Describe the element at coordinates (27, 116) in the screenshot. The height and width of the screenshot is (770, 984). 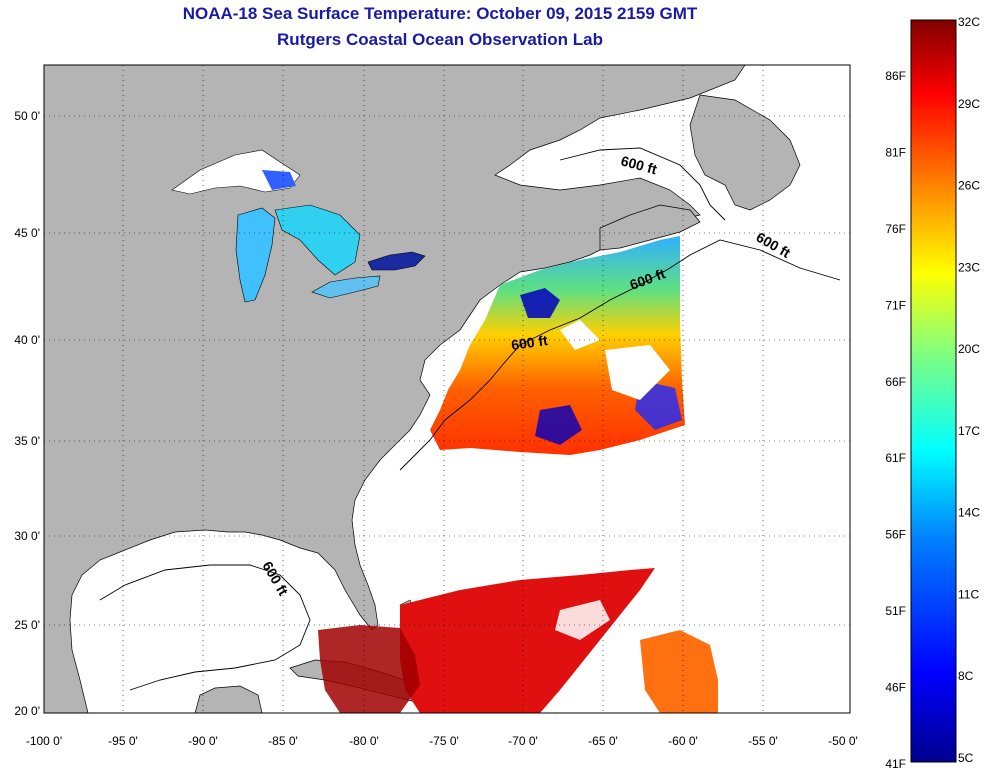
I see `y-tick-label: 50 0'` at that location.